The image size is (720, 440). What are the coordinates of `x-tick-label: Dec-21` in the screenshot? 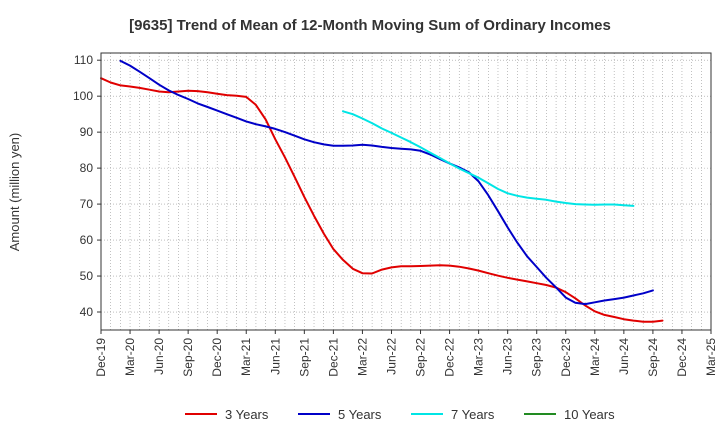 It's located at (333, 357).